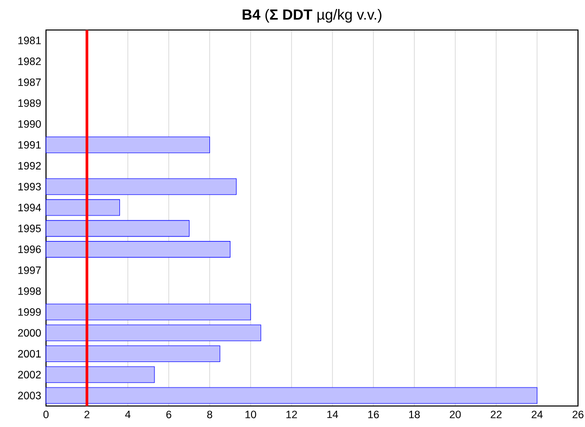 The image size is (585, 427). Describe the element at coordinates (537, 414) in the screenshot. I see `x-tick-label: 24` at that location.